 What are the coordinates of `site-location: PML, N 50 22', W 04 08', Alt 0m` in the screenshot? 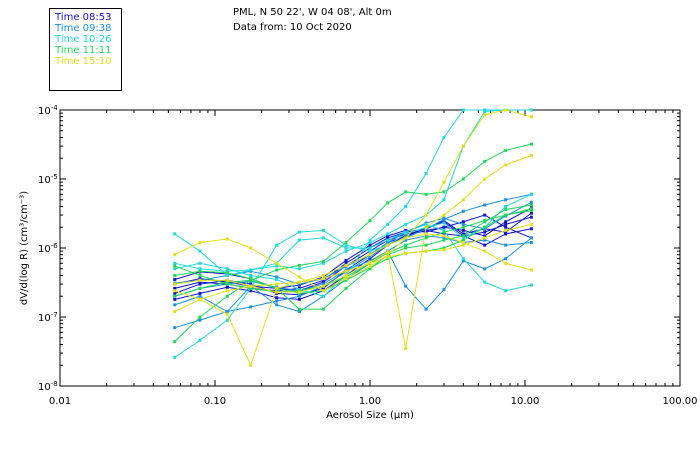 It's located at (312, 12).